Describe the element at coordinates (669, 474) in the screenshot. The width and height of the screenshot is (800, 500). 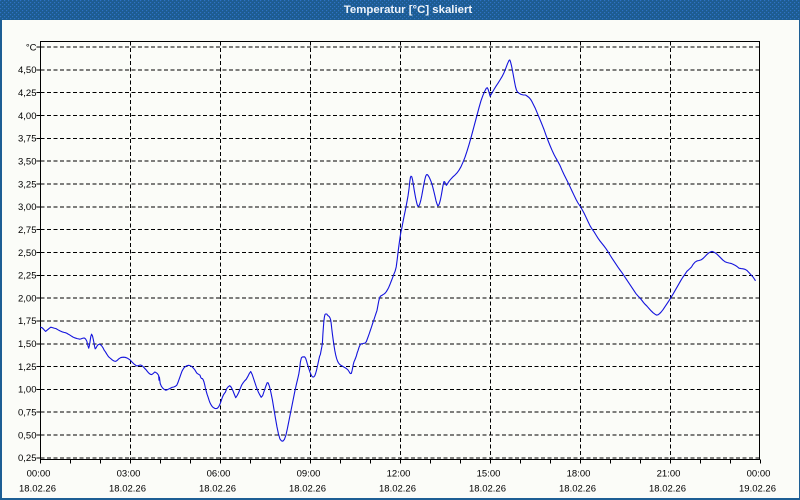
I see `svg-text: 21:00` at that location.